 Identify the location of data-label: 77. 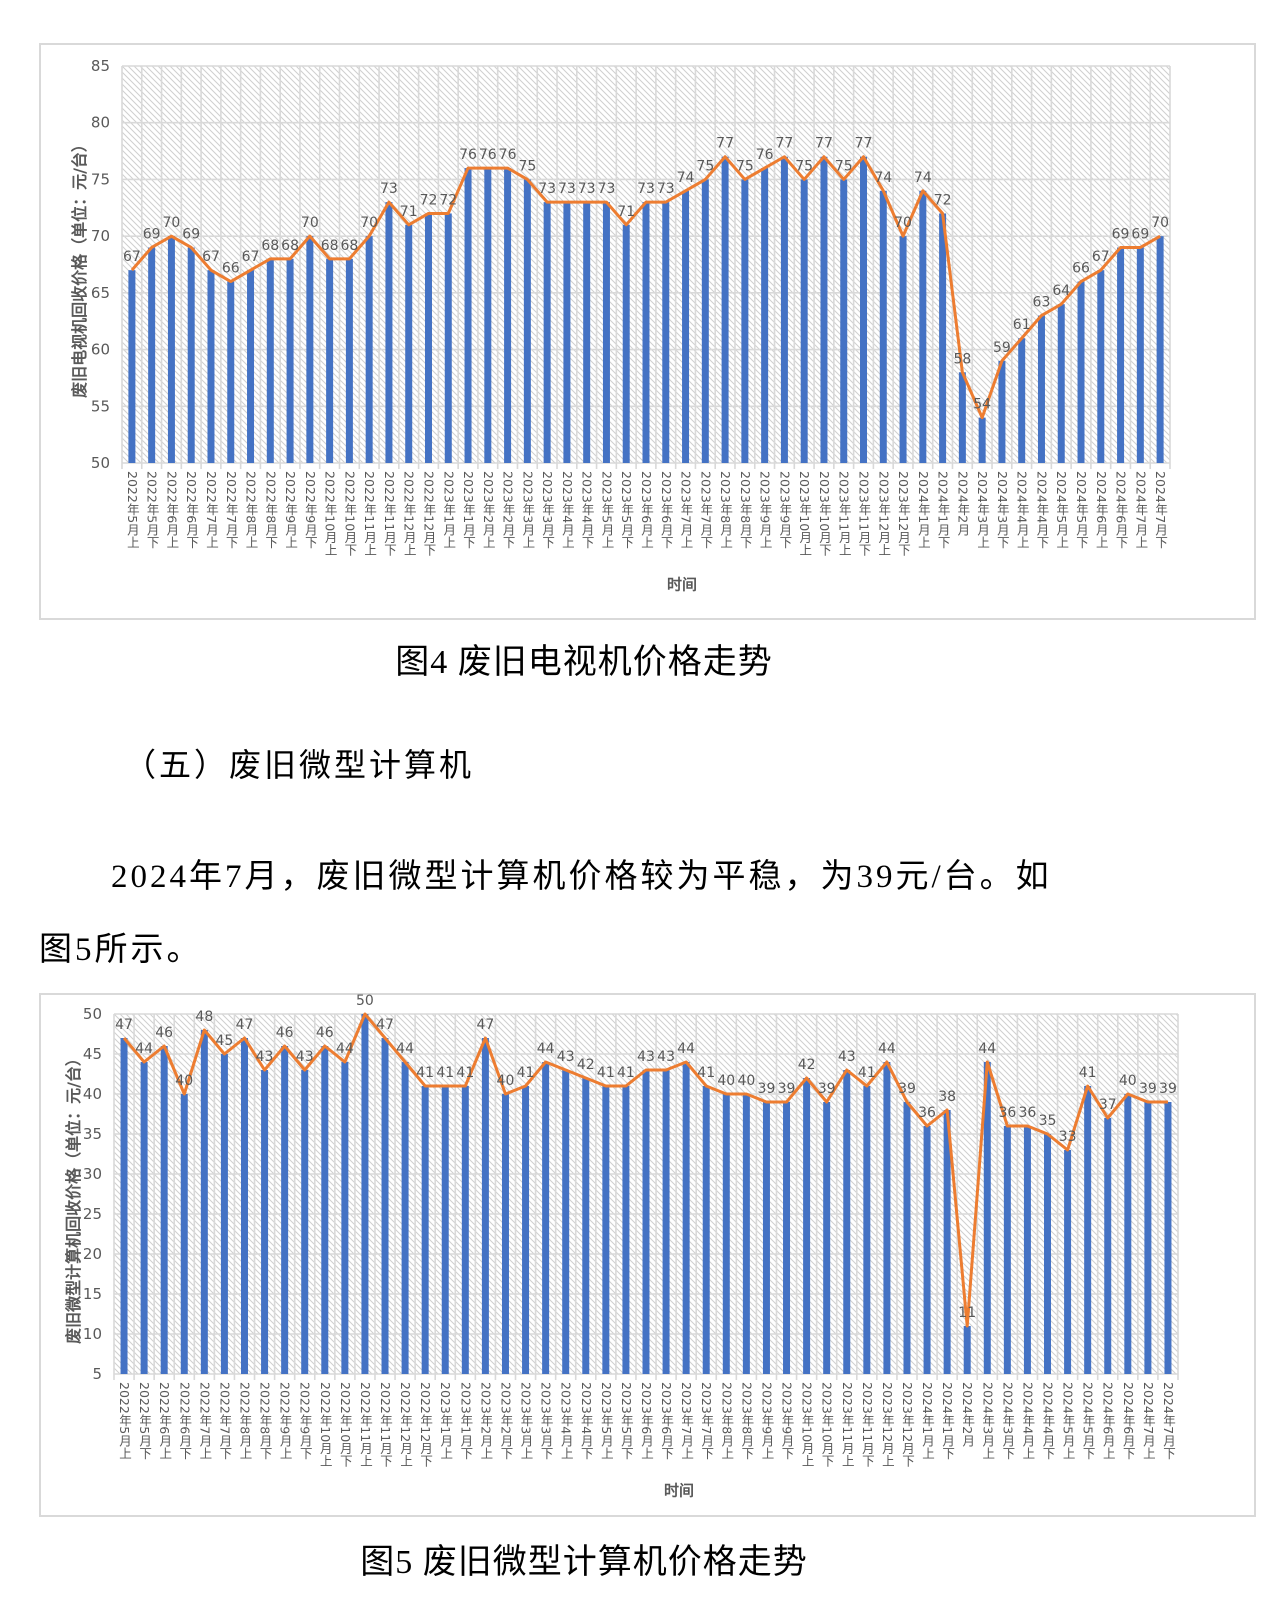
(785, 144).